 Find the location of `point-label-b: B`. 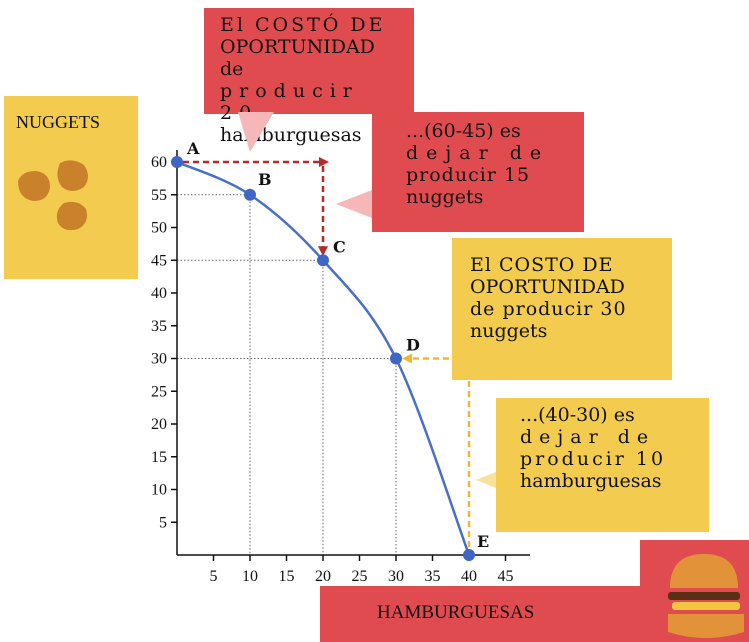

point-label-b: B is located at coordinates (265, 179).